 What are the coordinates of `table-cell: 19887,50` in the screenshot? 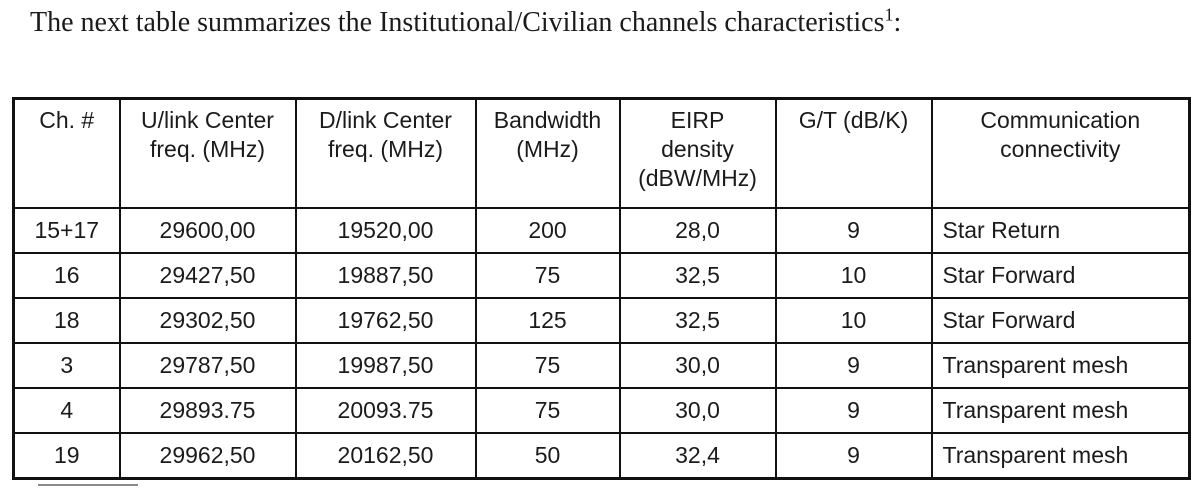 It's located at (385, 275).